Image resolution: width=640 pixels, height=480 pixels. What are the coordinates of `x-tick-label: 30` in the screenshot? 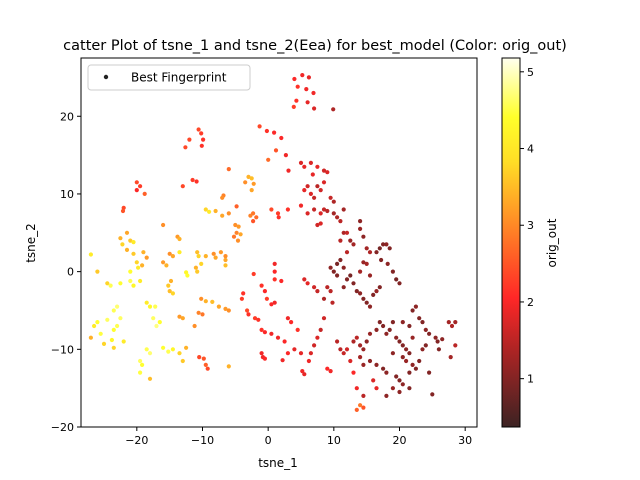 It's located at (465, 440).